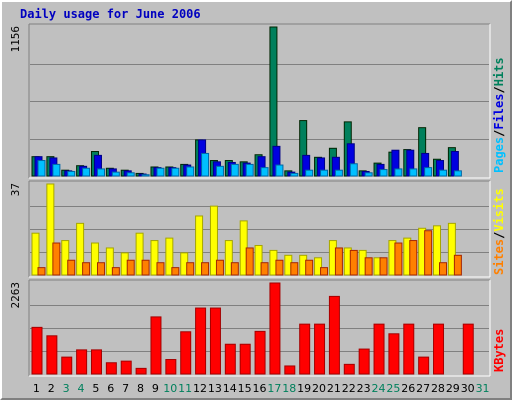 This screenshot has width=512, height=400. What do you see at coordinates (453, 388) in the screenshot?
I see `day-label-29: 29` at bounding box center [453, 388].